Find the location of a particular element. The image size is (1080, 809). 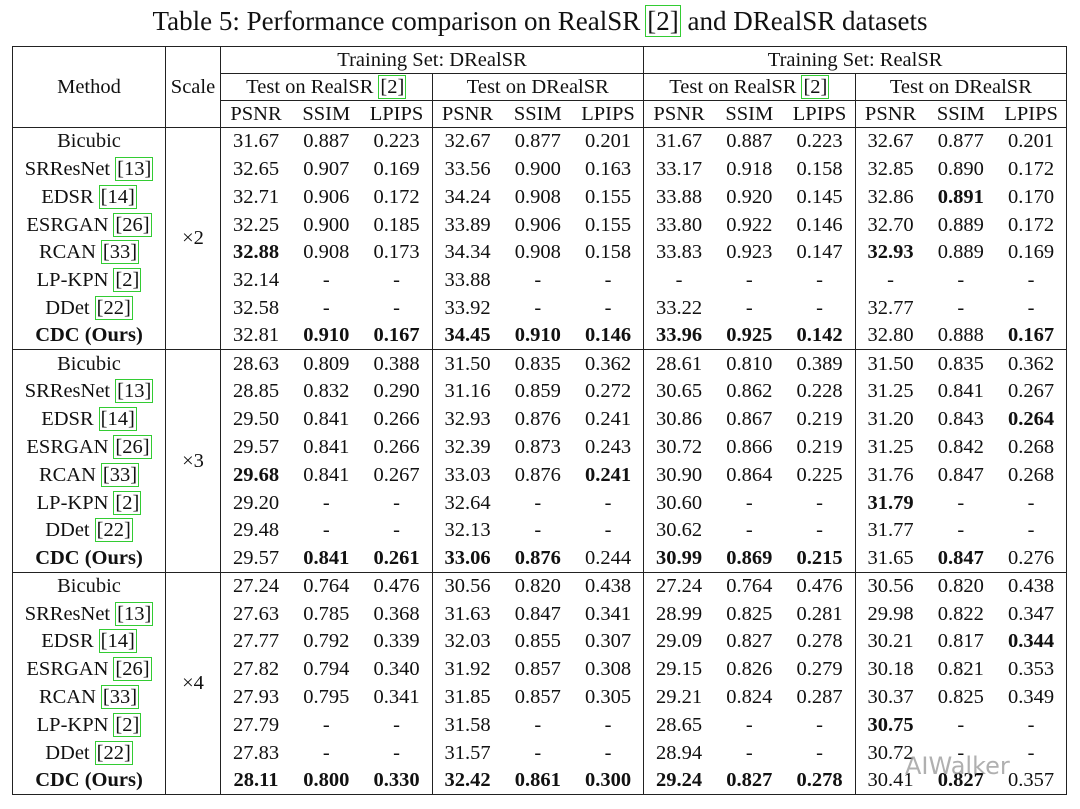

value-cell: 0.867 is located at coordinates (749, 419).